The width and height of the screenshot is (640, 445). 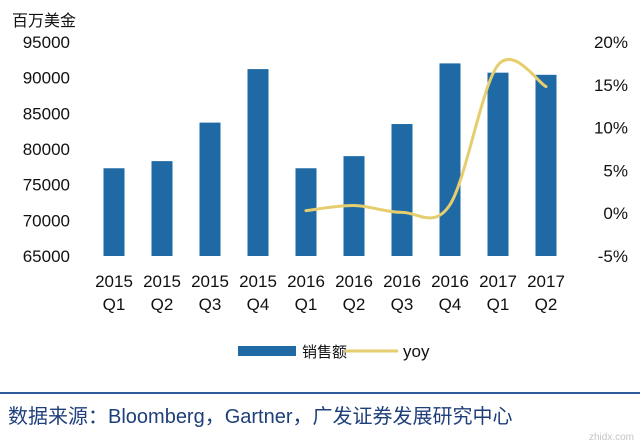 What do you see at coordinates (324, 352) in the screenshot?
I see `legend-label-sales: 销售额` at bounding box center [324, 352].